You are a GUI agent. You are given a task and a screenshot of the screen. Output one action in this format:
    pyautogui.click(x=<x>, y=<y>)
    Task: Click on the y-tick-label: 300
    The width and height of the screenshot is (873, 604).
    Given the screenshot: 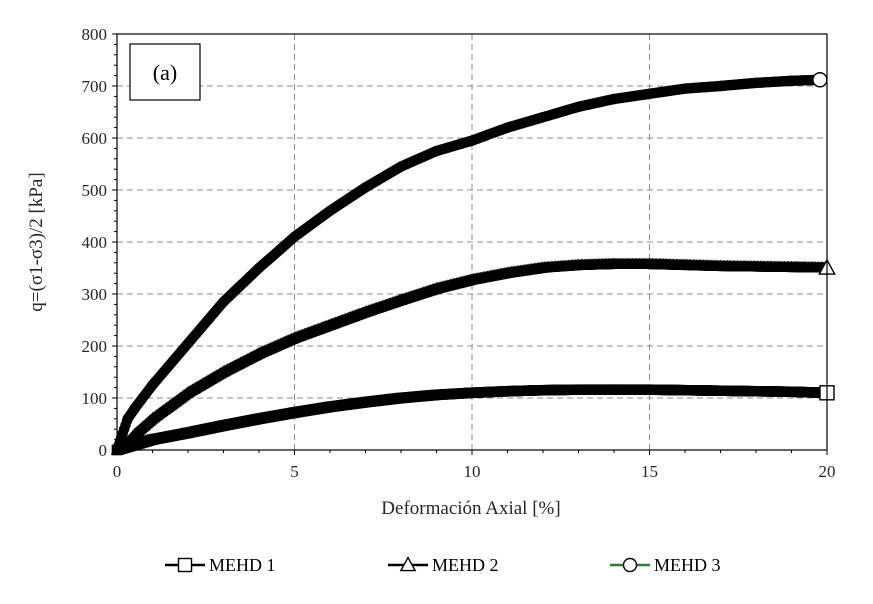 What is the action you would take?
    pyautogui.click(x=95, y=294)
    